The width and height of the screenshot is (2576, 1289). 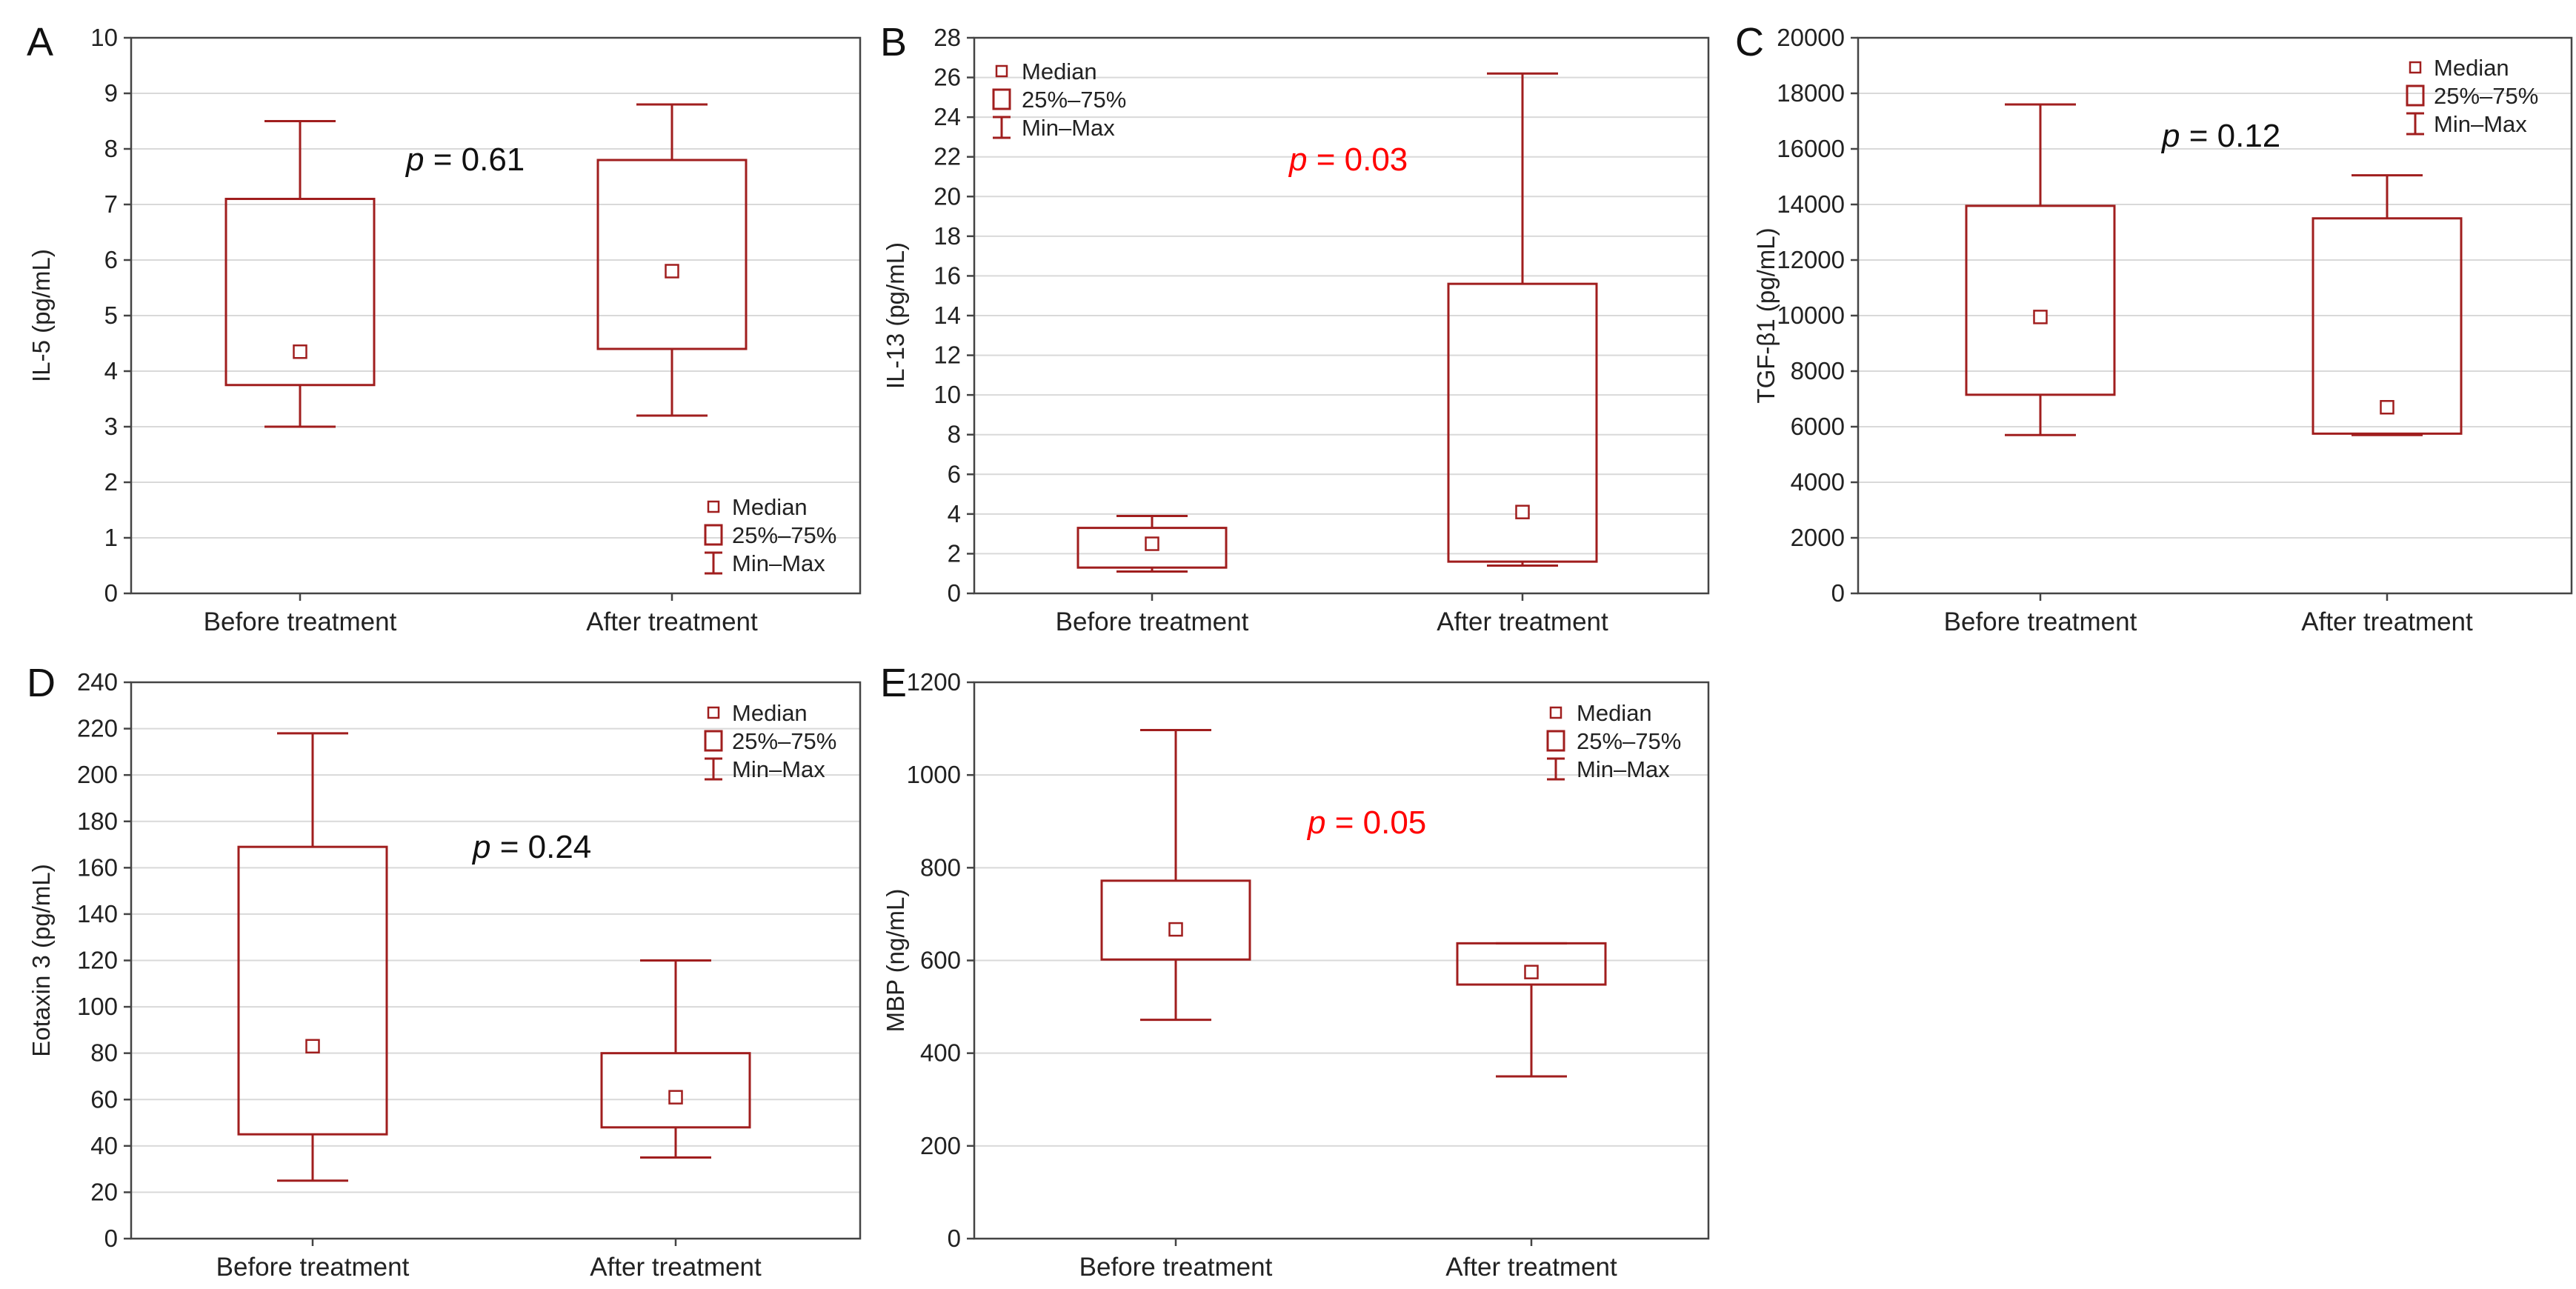 What do you see at coordinates (97, 728) in the screenshot?
I see `y-tick-label: 220` at bounding box center [97, 728].